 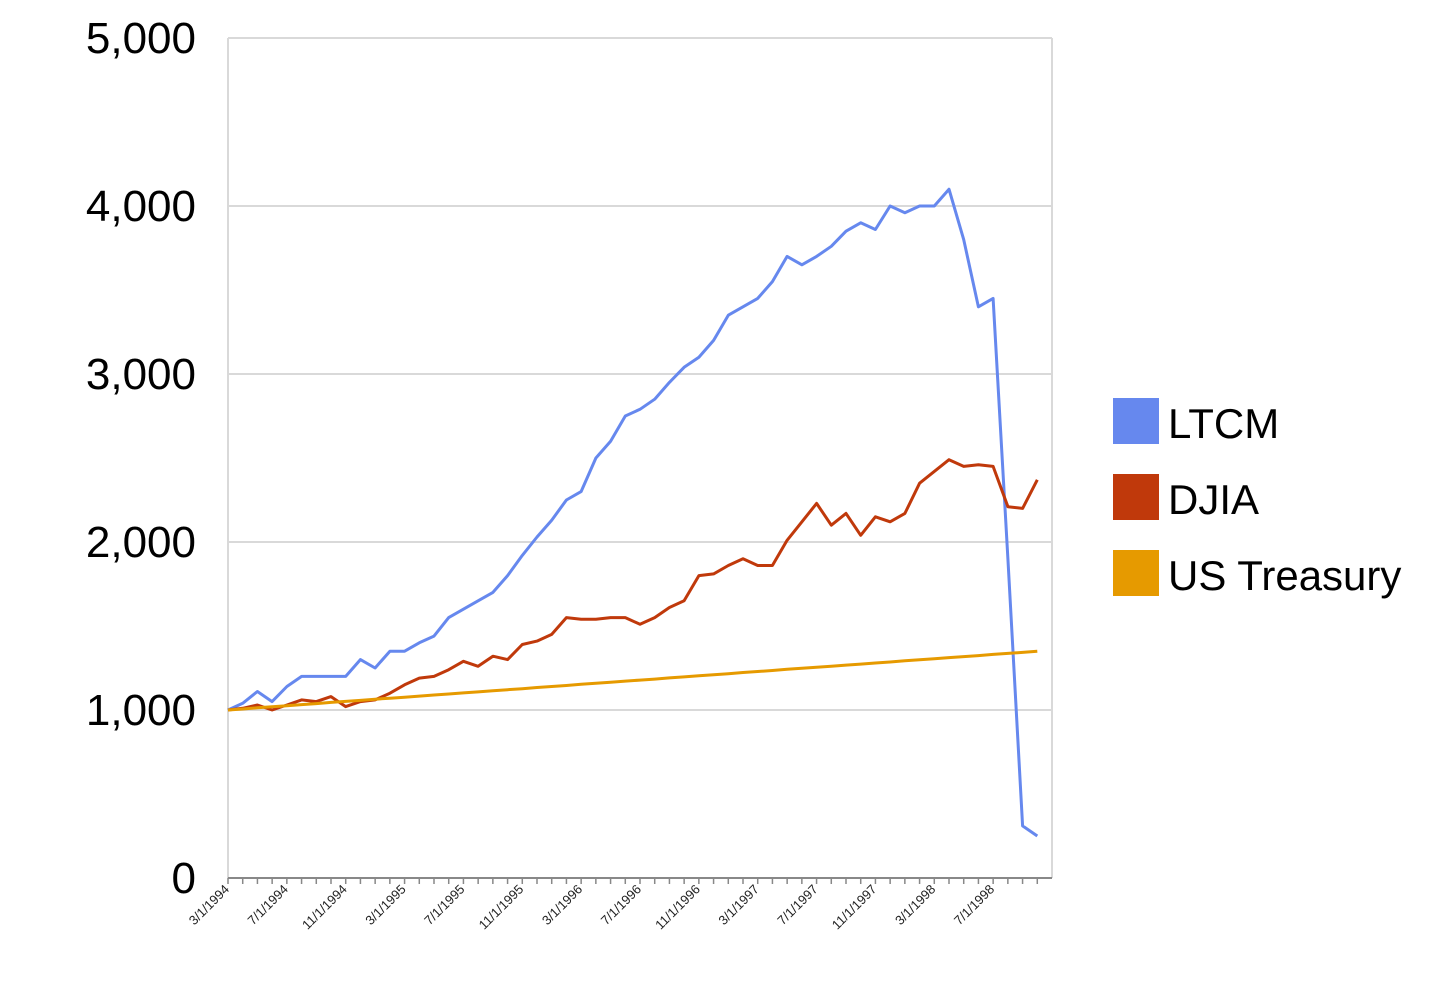 What do you see at coordinates (141, 710) in the screenshot?
I see `y-tick-label: 1,000` at bounding box center [141, 710].